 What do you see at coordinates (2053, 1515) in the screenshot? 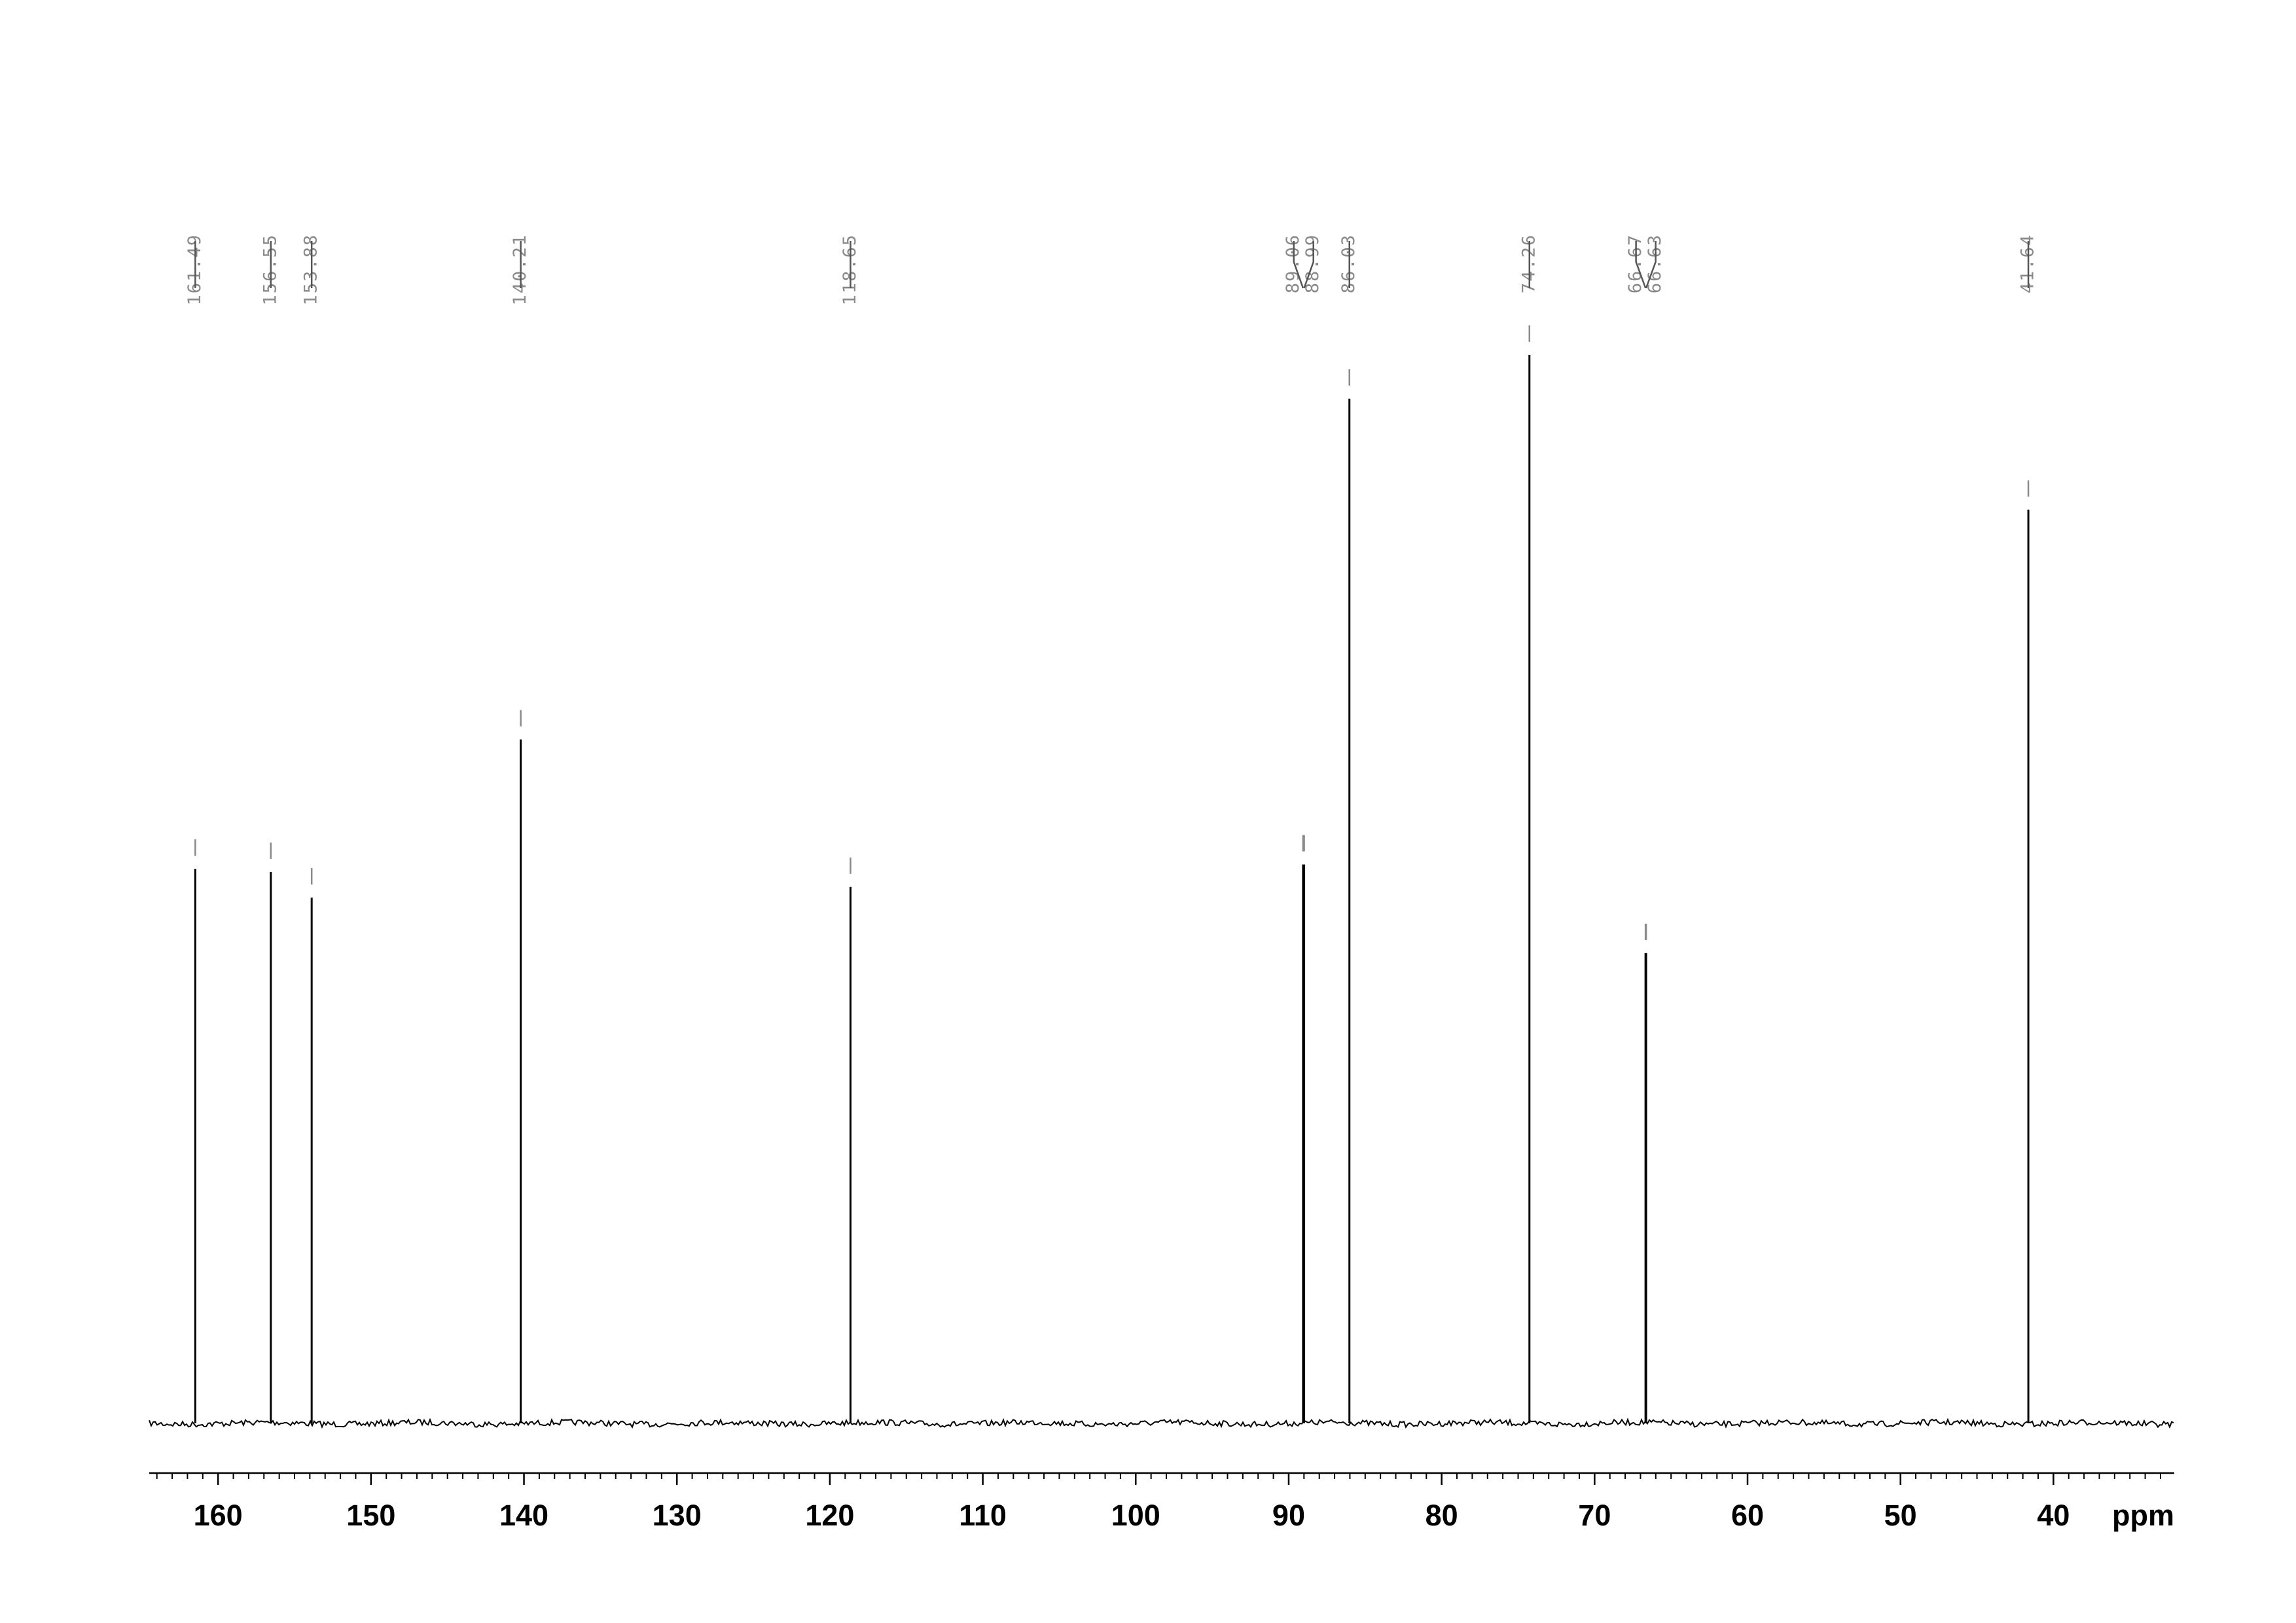
I see `x-tick-label: 40` at bounding box center [2053, 1515].